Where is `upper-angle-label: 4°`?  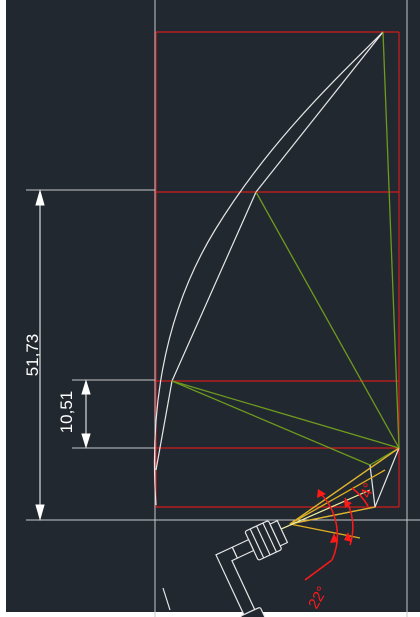 upper-angle-label: 4° is located at coordinates (367, 490).